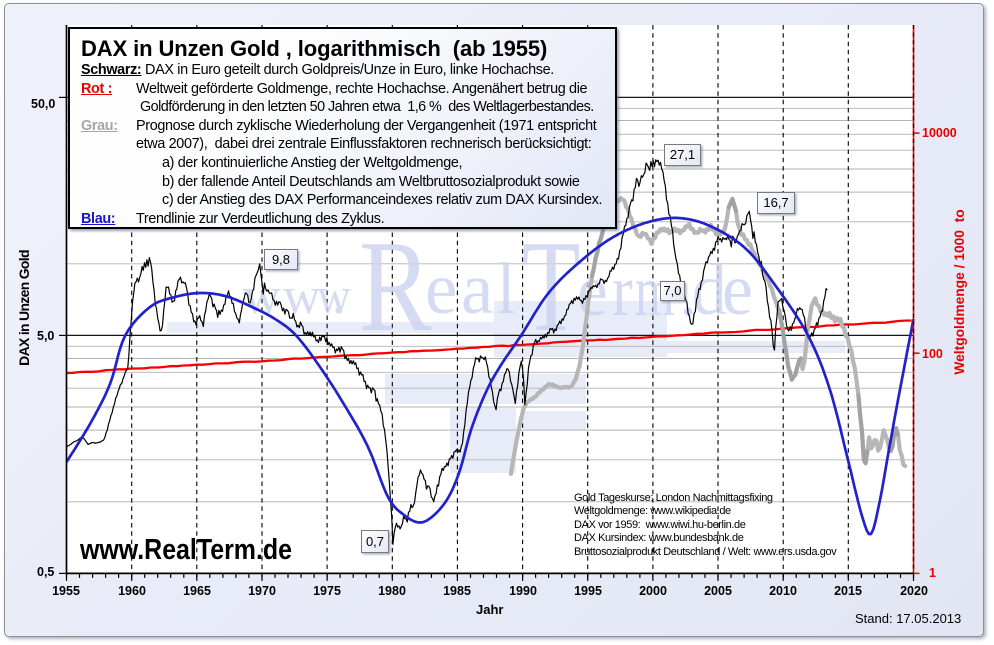  What do you see at coordinates (709, 290) in the screenshot?
I see `svg-text: d` at bounding box center [709, 290].